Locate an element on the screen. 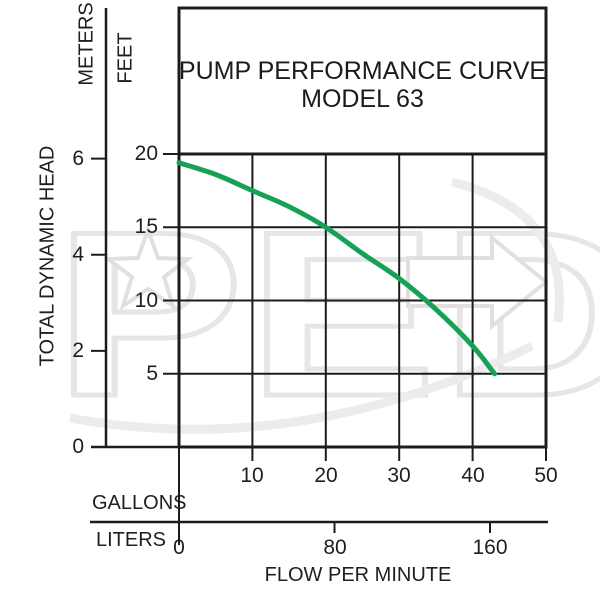 The width and height of the screenshot is (600, 600). chart-title: PUMP PERFORMANCE CURVE is located at coordinates (362, 71).